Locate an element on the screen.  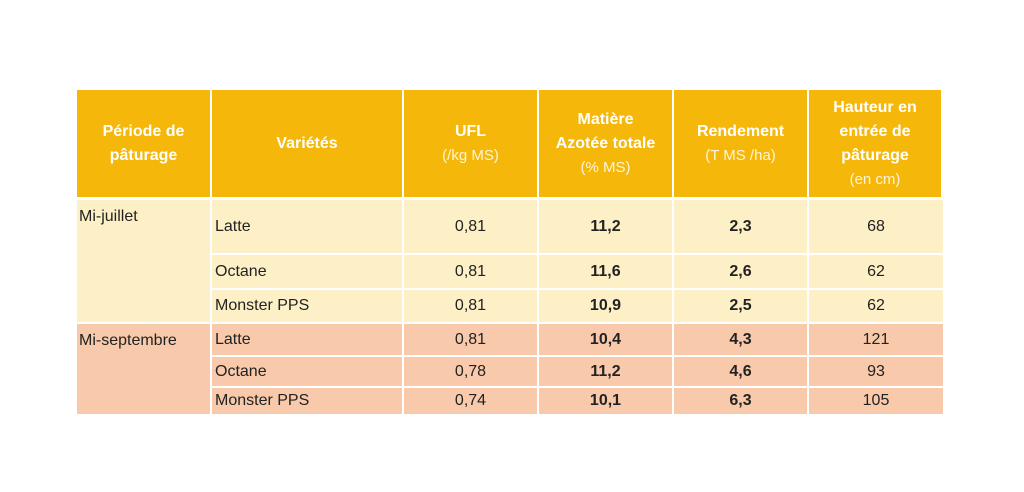
period-cell: Mi-septembre is located at coordinates (143, 369).